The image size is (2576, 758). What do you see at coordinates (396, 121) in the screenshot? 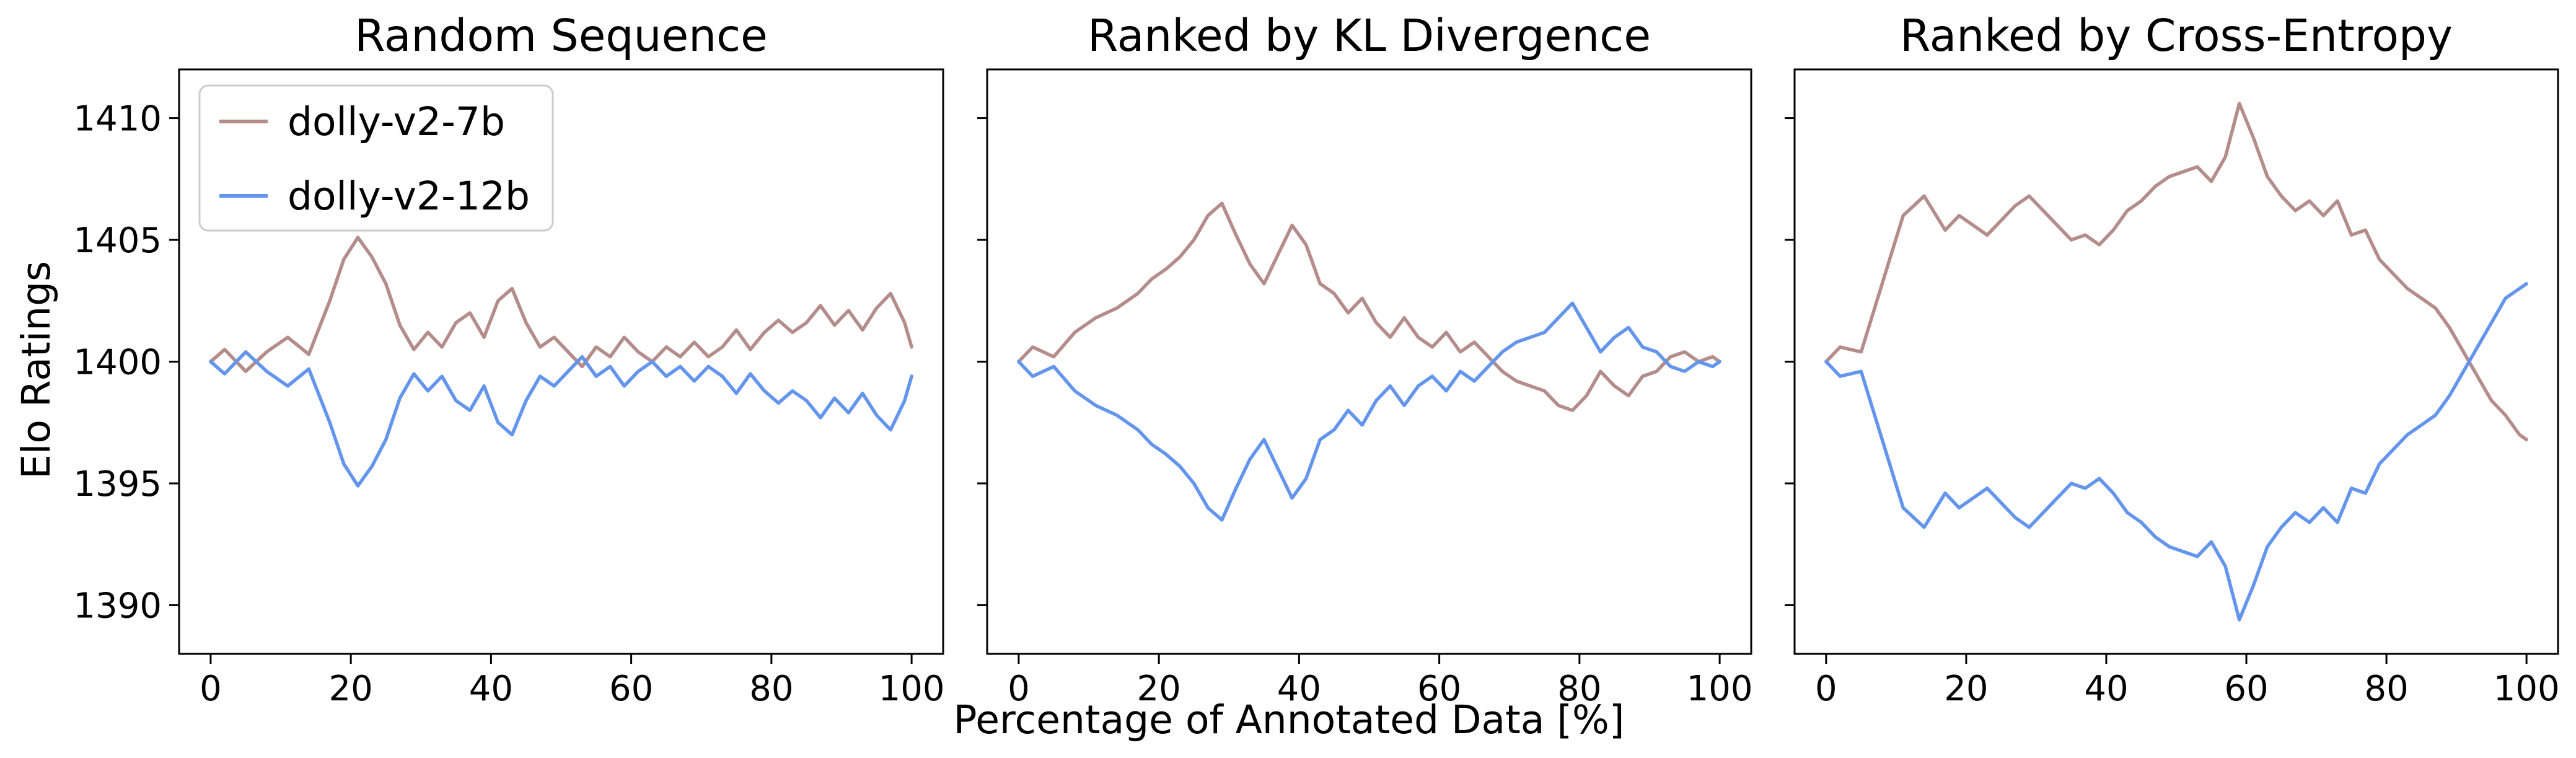
I see `legend-label: dolly-v2-7b` at bounding box center [396, 121].